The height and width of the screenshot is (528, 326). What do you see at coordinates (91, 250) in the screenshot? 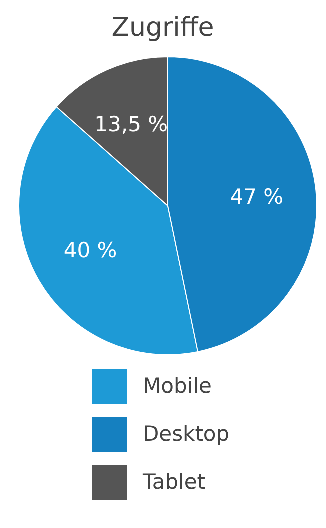
I see `data-label: 40 %` at bounding box center [91, 250].